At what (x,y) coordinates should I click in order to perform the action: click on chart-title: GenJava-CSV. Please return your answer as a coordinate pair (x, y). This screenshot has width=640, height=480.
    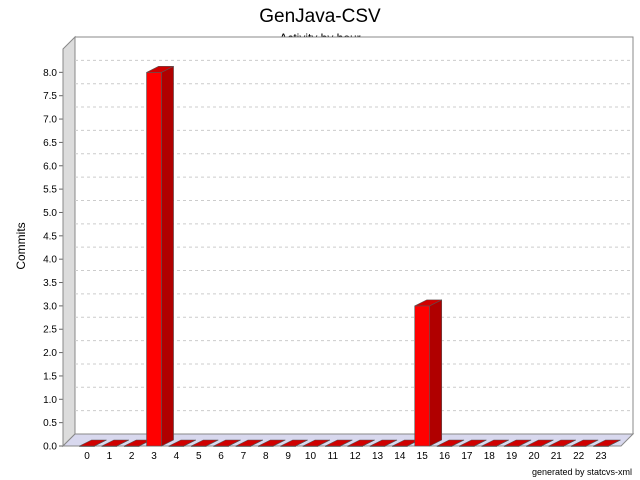
    Looking at the image, I should click on (320, 16).